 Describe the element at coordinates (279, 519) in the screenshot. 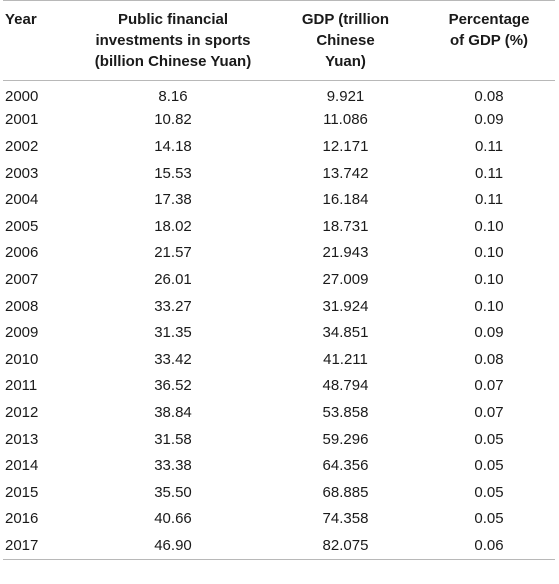

I see `table-row: 2016 40.66 74.358 0.05` at that location.